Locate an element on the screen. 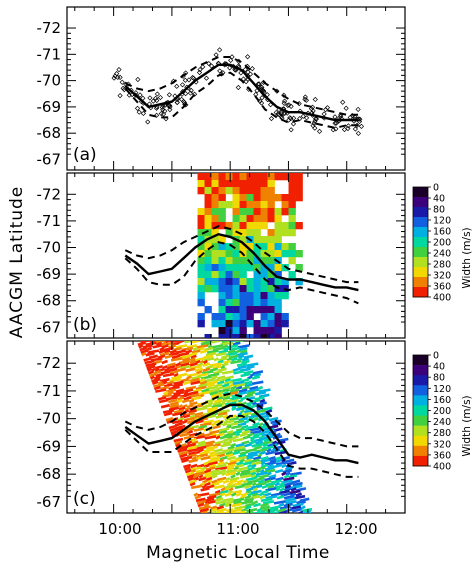  colorbar-tick-label: 400 is located at coordinates (442, 467).